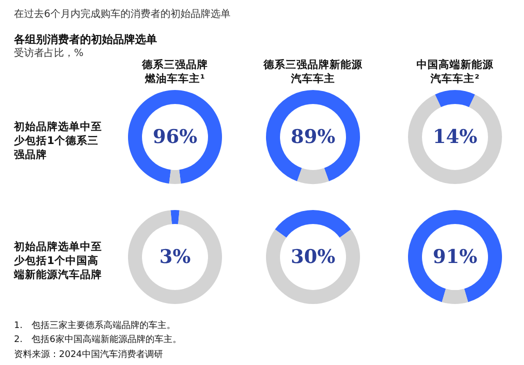 The width and height of the screenshot is (524, 365). Describe the element at coordinates (313, 137) in the screenshot. I see `data-label: 89%` at that location.